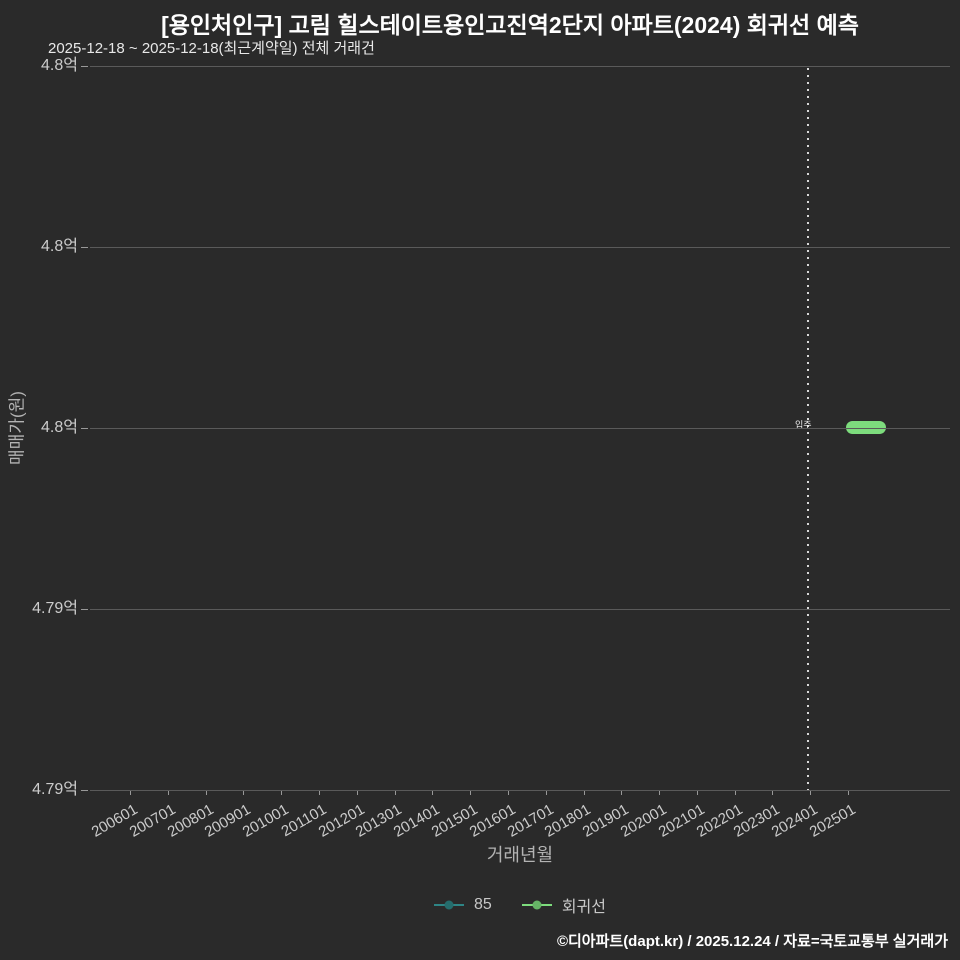 Image resolution: width=960 pixels, height=960 pixels. I want to click on chart-subtitle: 2025-12-18 ~ 2025-12-18(최근계약일) 전체 거래건, so click(211, 48).